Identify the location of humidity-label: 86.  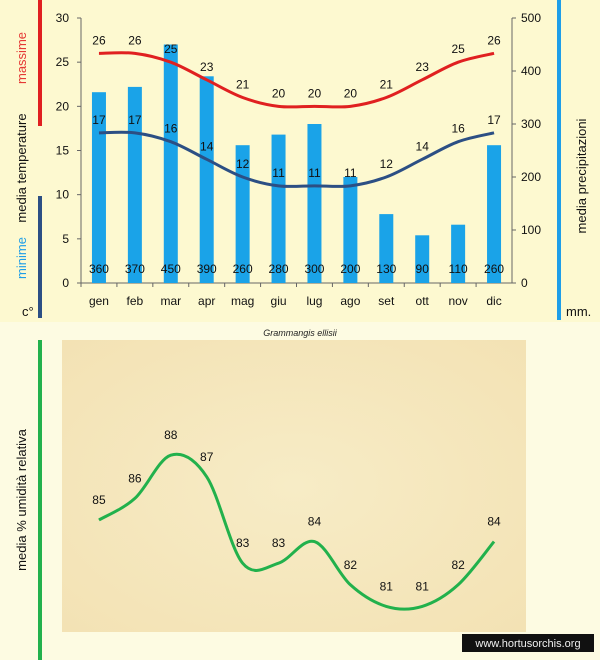
(135, 478).